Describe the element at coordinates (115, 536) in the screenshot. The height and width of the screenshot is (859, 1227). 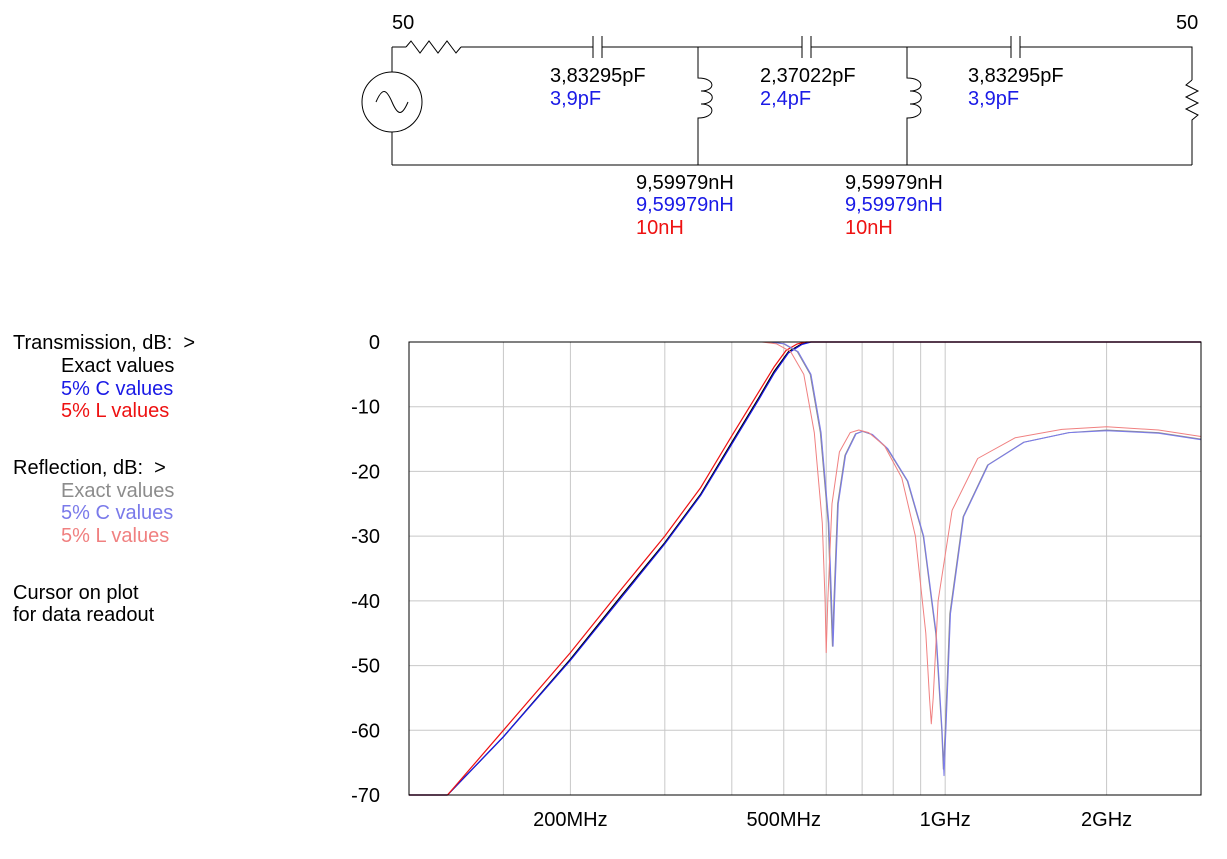
I see `legend-reflection-l5: 5% L values` at that location.